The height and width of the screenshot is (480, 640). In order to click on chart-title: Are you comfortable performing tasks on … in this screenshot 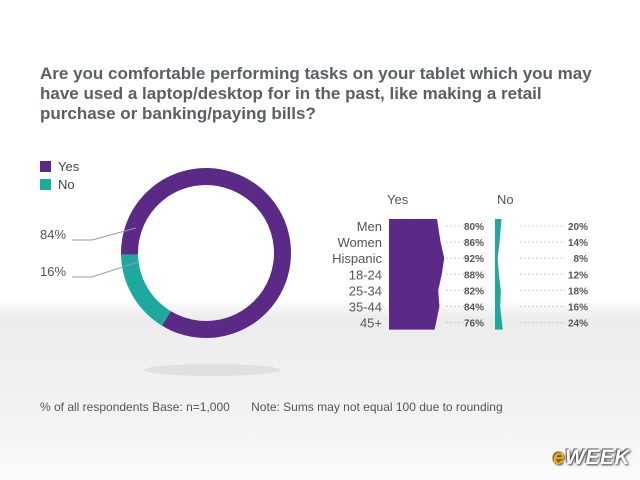, I will do `click(316, 93)`.